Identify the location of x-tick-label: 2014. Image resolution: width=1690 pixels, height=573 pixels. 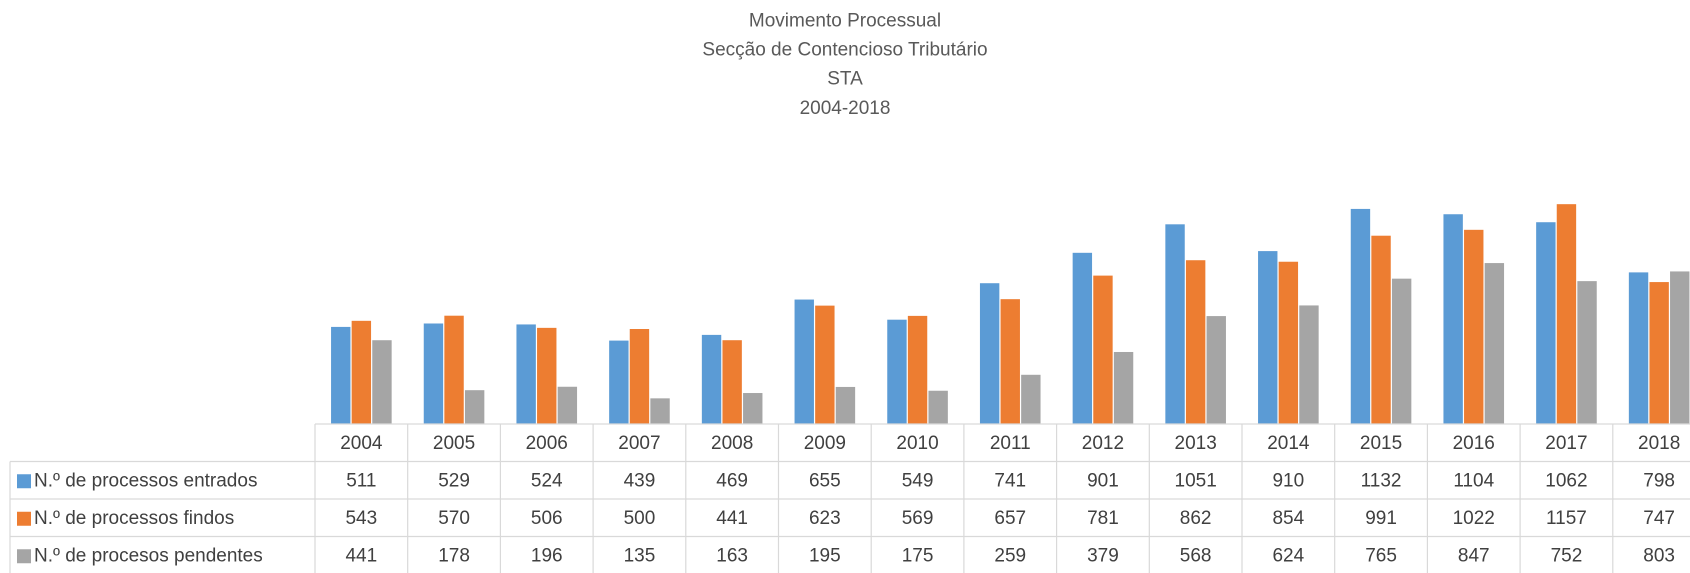
(1288, 443).